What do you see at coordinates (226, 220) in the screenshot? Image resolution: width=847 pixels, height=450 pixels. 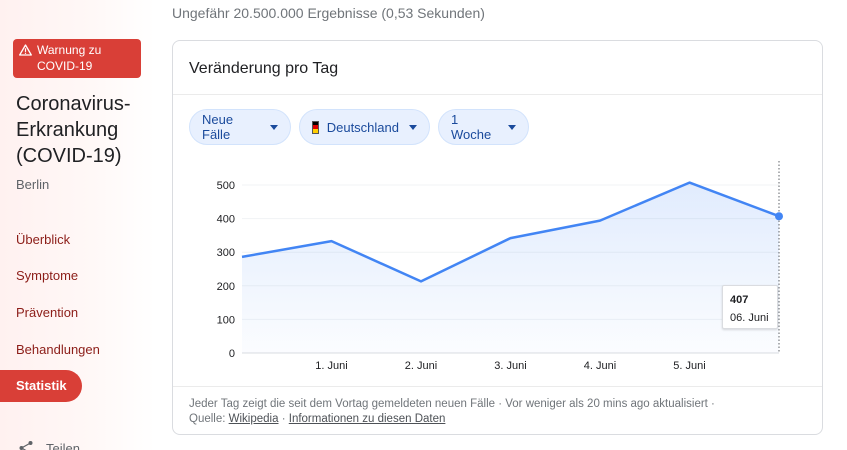 I see `y-tick-label: 400` at bounding box center [226, 220].